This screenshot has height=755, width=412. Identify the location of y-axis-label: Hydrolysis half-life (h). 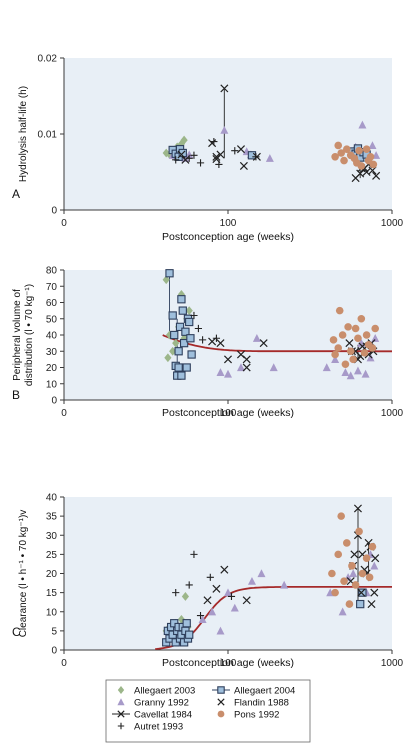
(23, 134).